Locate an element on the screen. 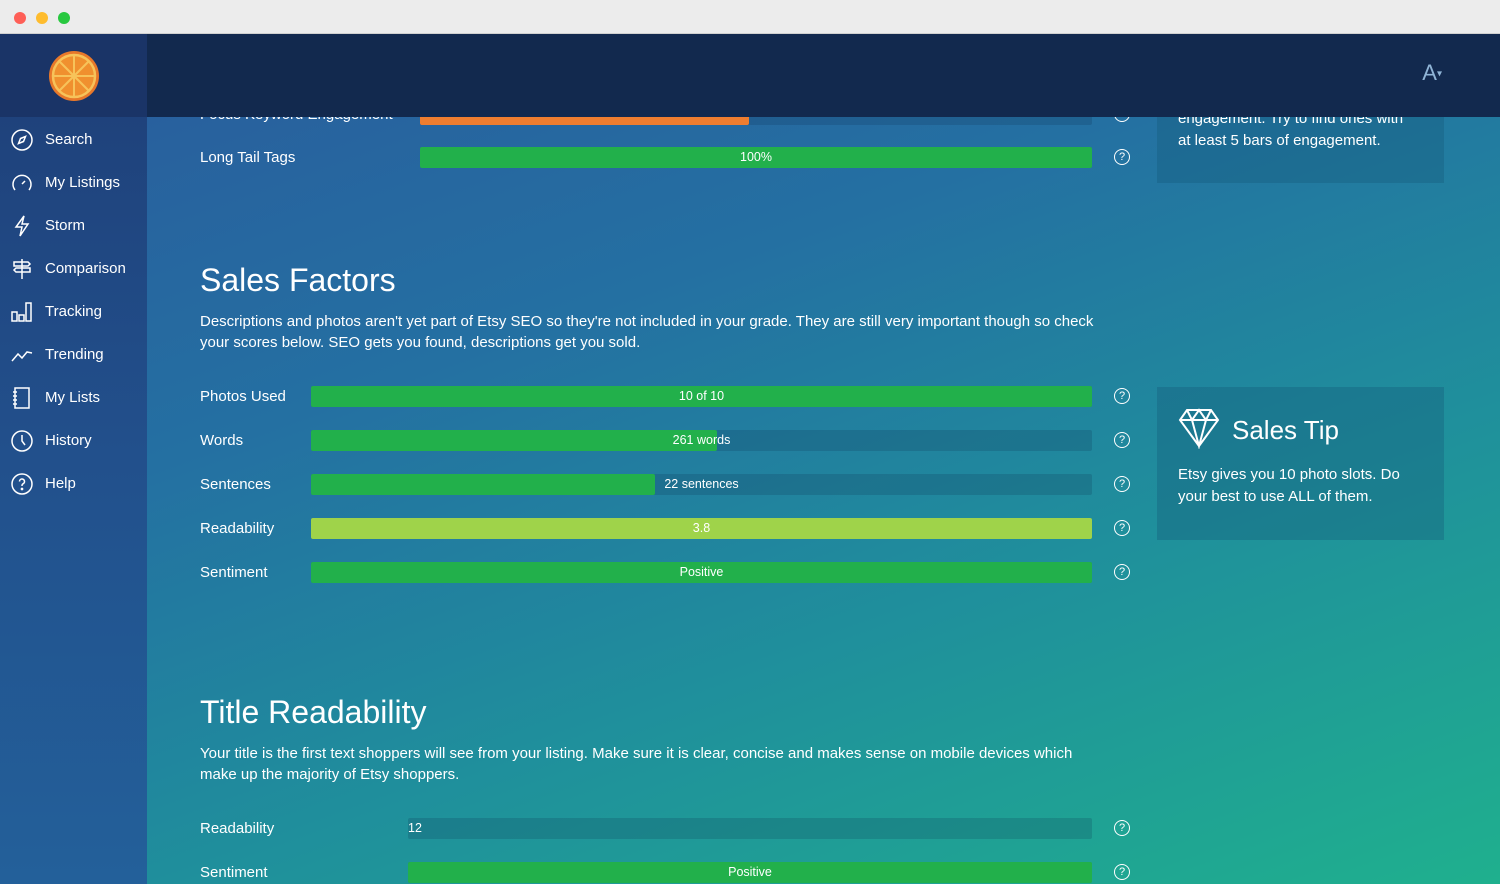 This screenshot has width=1500, height=884. signpost-icon is located at coordinates (22, 268).